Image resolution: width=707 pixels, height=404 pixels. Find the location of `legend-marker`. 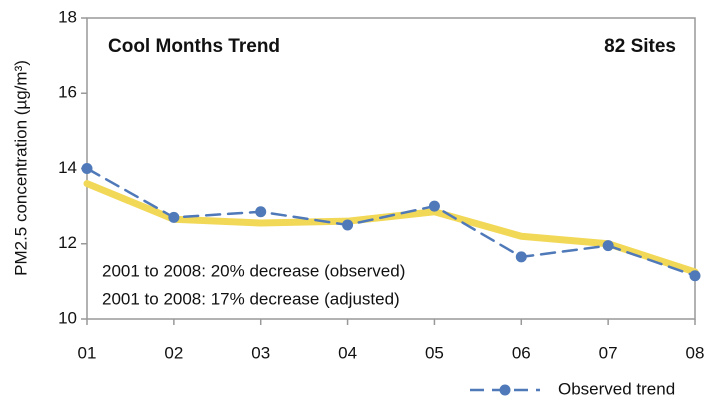

legend-marker is located at coordinates (505, 390).